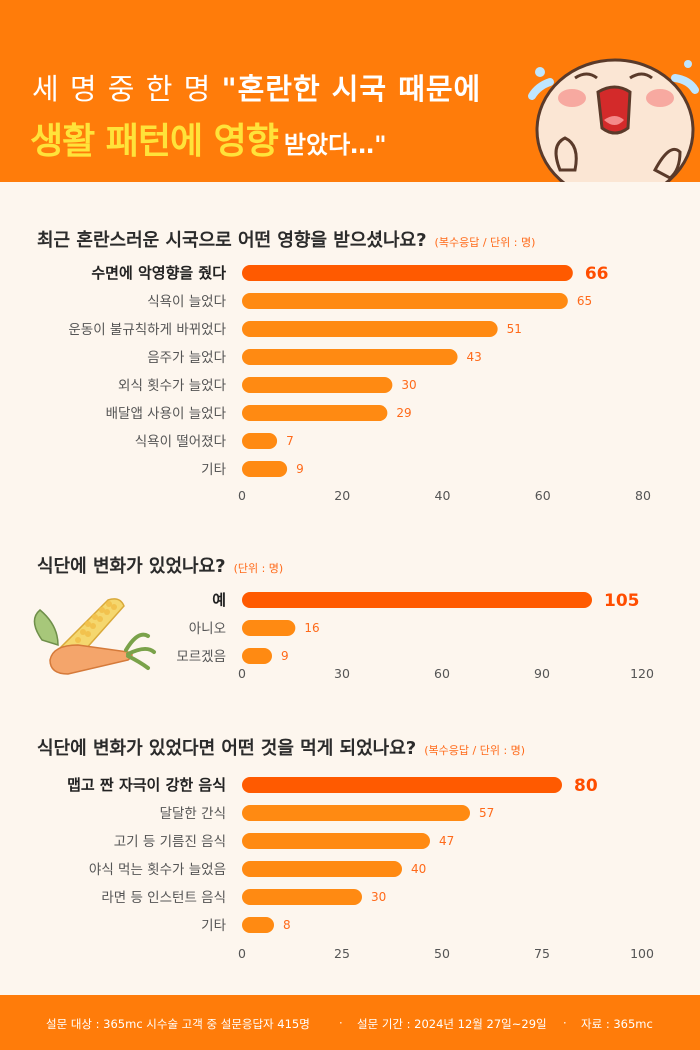 Image resolution: width=700 pixels, height=1050 pixels. What do you see at coordinates (342, 495) in the screenshot?
I see `x-tick-label: 20` at bounding box center [342, 495].